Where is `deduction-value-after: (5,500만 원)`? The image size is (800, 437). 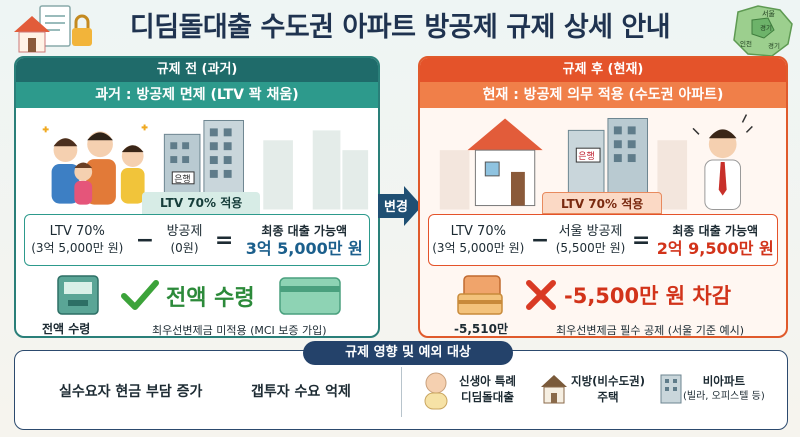
deduction-value-after: (5,500만 원) is located at coordinates (590, 248).